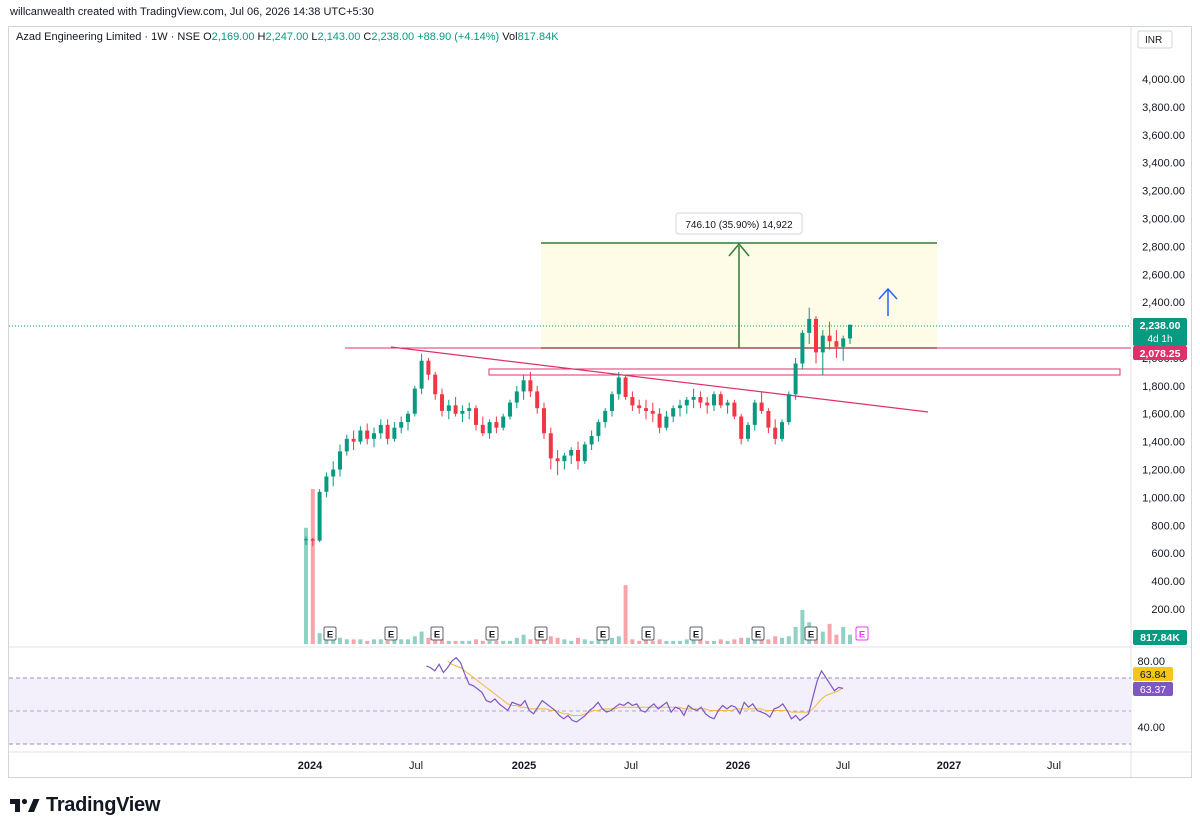  I want to click on tradingview-logo: TradingView, so click(85, 805).